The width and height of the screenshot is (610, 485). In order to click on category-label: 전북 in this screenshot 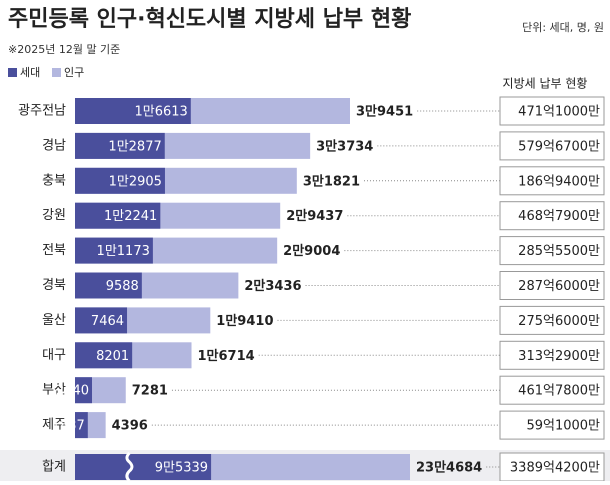, I will do `click(54, 250)`.